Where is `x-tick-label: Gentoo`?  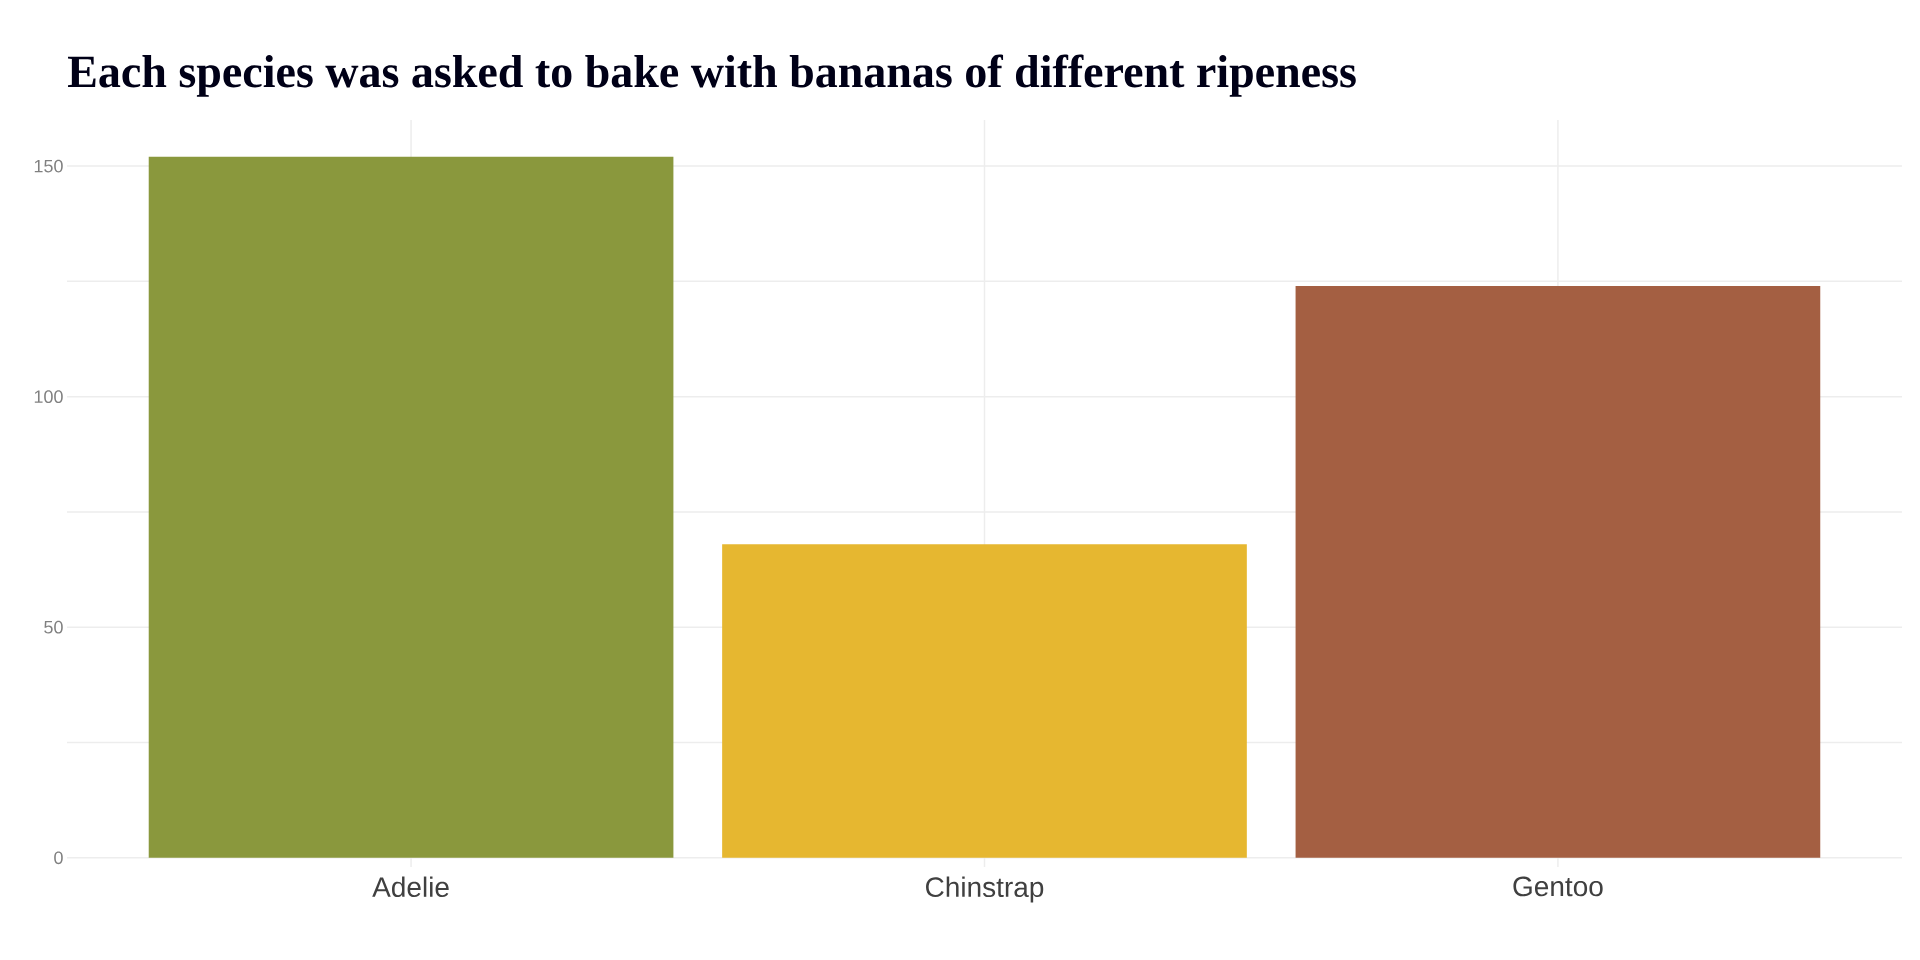
x-tick-label: Gentoo is located at coordinates (1558, 886).